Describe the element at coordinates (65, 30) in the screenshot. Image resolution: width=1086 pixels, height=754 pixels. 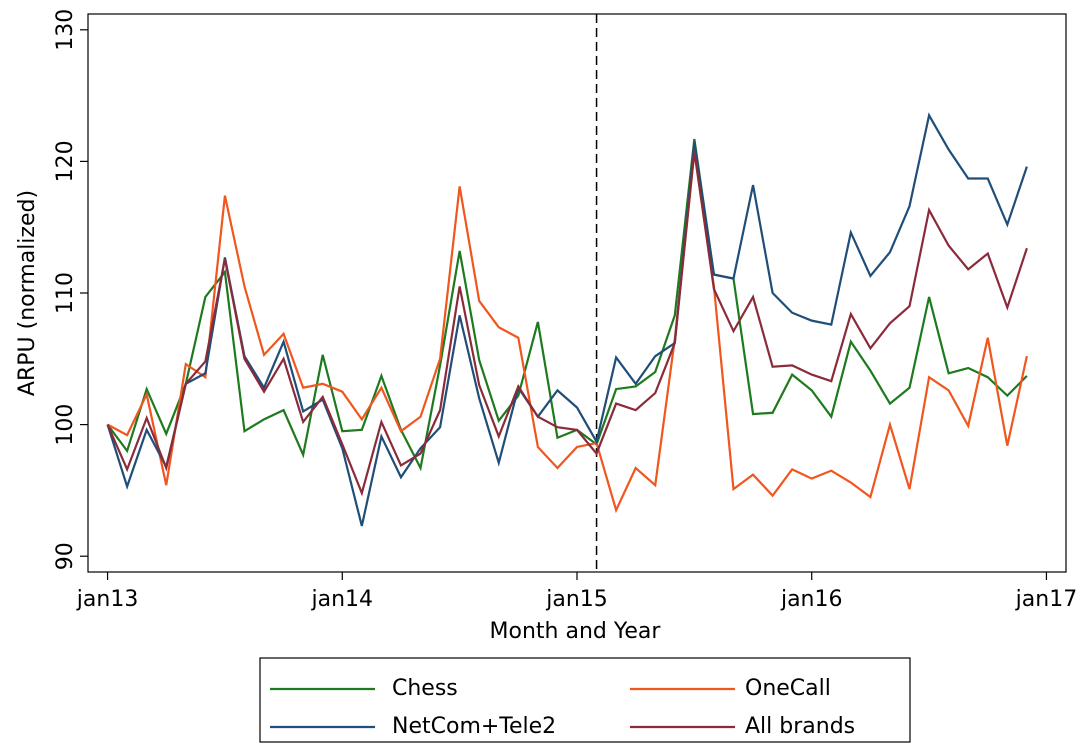
I see `y-tick-label: 130` at that location.